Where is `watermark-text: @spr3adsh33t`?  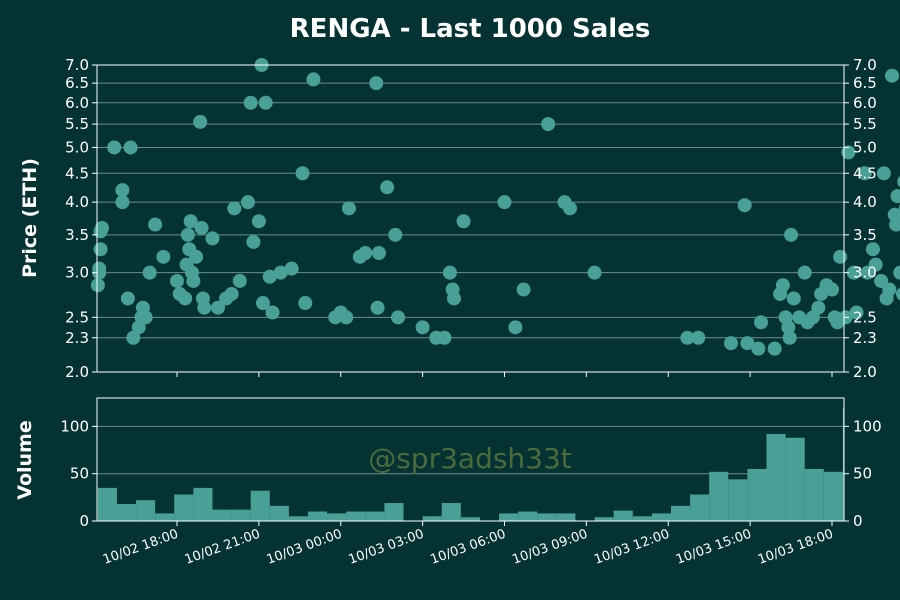 watermark-text: @spr3adsh33t is located at coordinates (470, 458).